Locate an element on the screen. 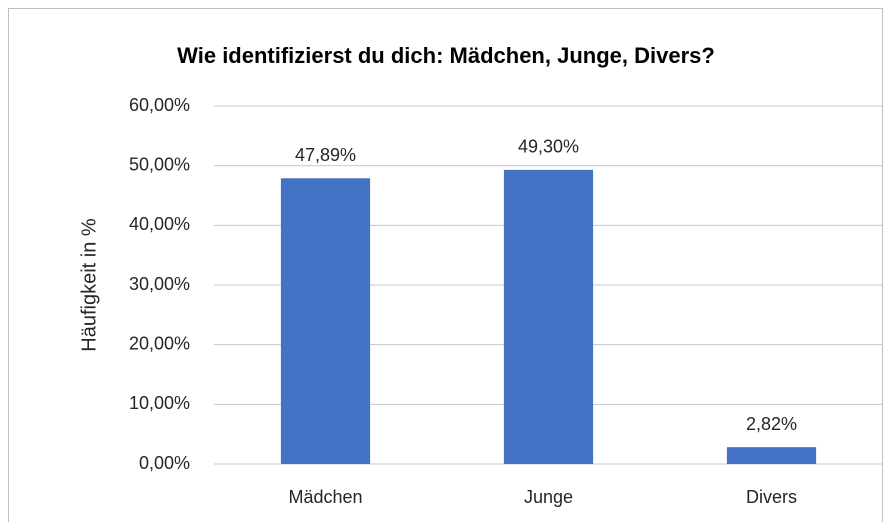  x-tick-label: Divers is located at coordinates (771, 497).